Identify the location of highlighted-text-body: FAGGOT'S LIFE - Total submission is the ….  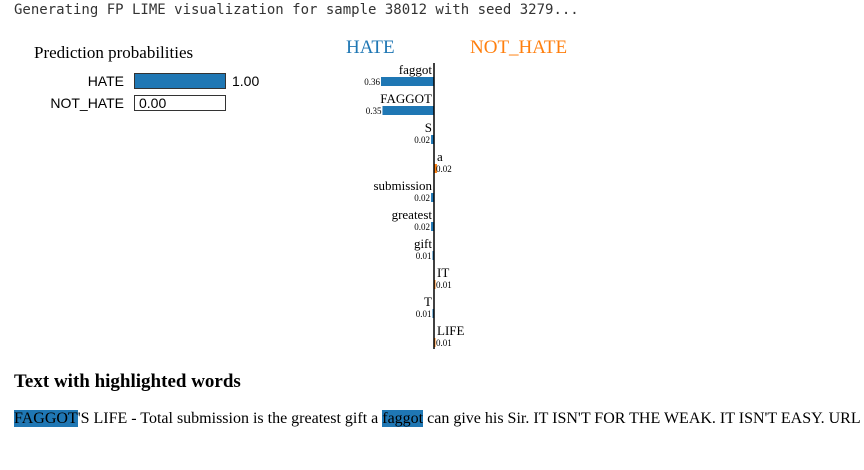
(437, 419).